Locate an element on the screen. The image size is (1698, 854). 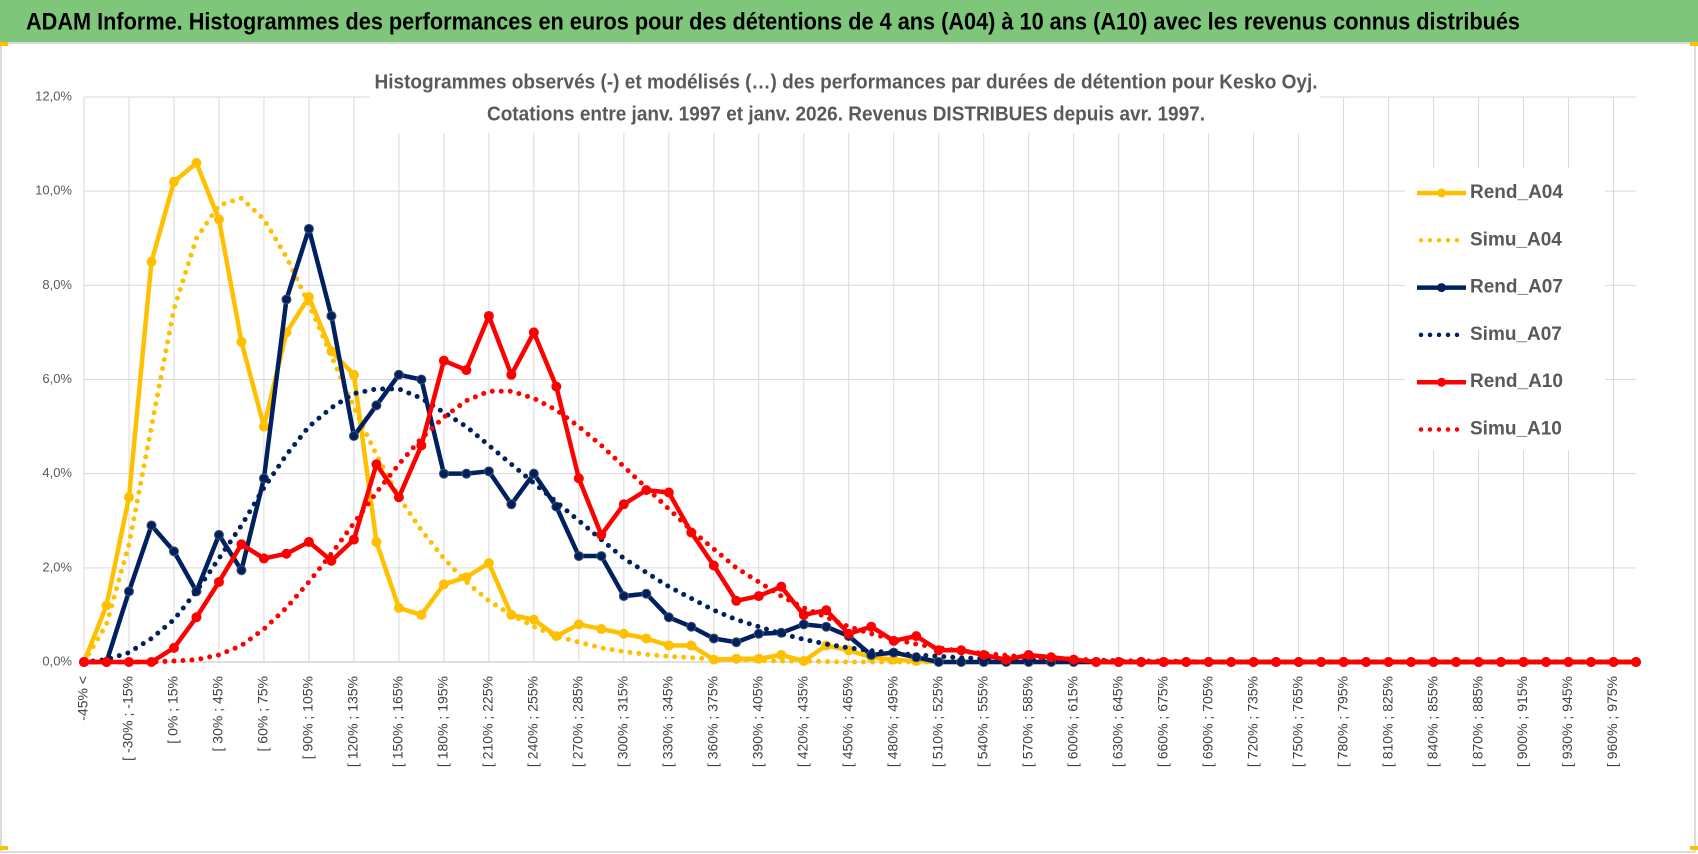
x-tick-label: [ 930% ; 945% is located at coordinates (1567, 721).